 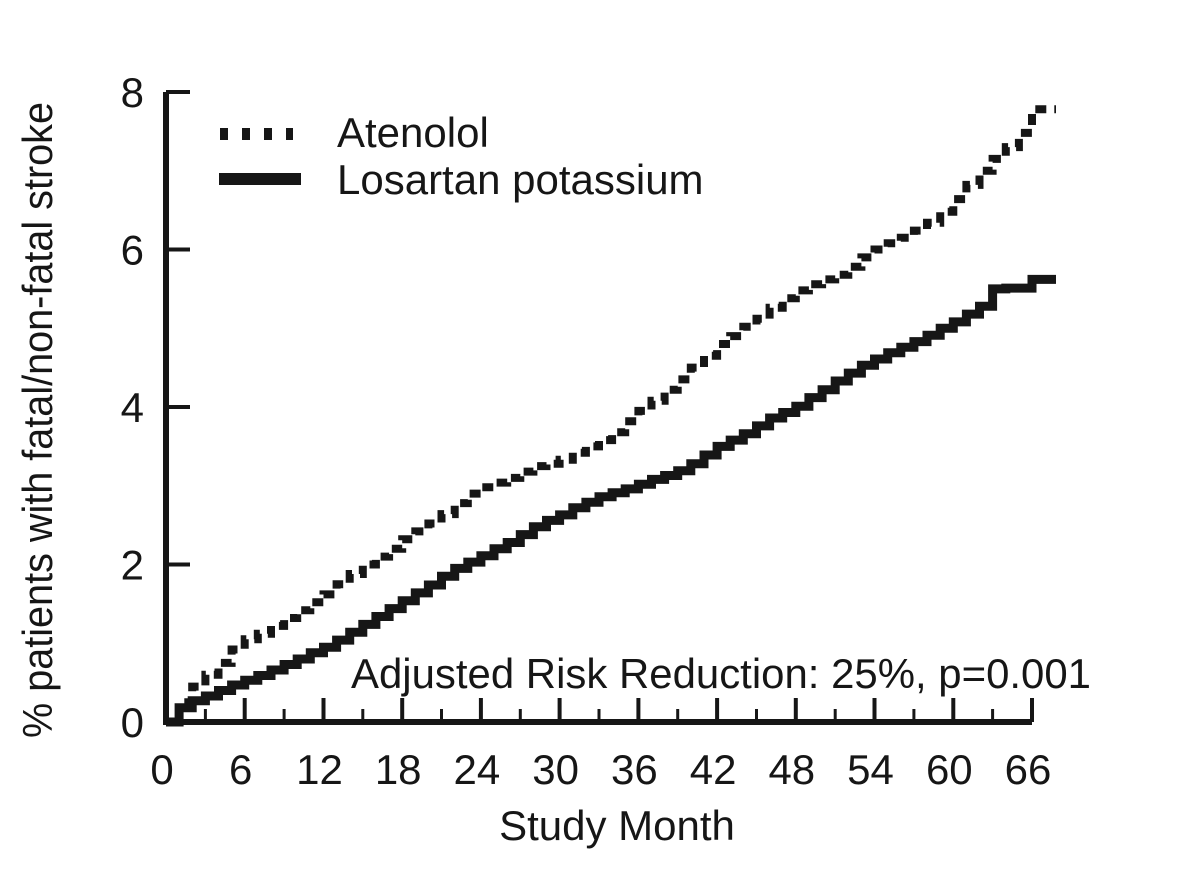 I want to click on x-tick-label: 18, so click(x=398, y=769).